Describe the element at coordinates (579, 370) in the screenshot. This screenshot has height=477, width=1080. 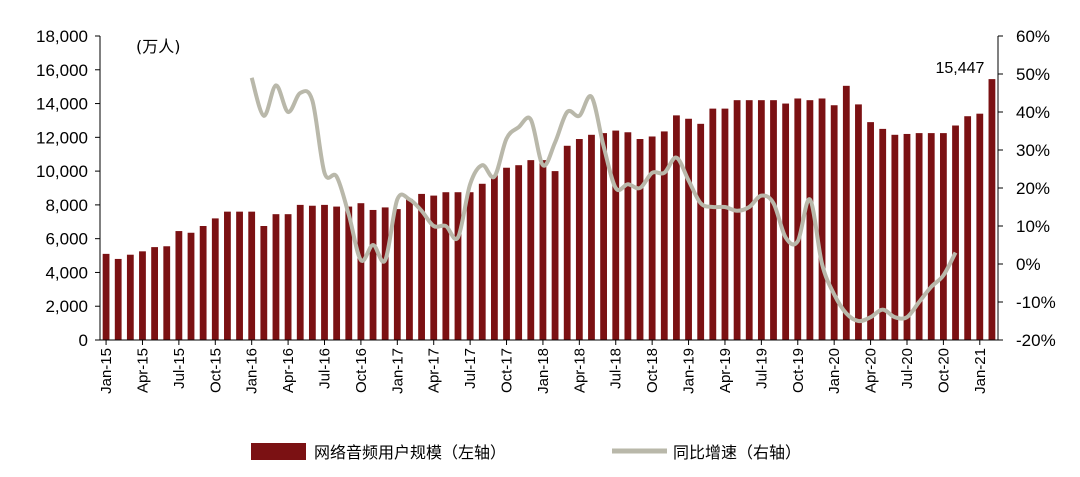
I see `x-tick-label: Apr-18` at that location.